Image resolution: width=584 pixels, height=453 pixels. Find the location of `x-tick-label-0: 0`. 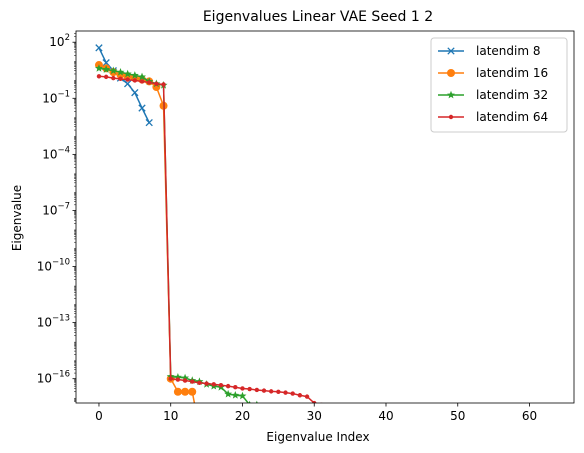

x-tick-label-0: 0 is located at coordinates (99, 416).